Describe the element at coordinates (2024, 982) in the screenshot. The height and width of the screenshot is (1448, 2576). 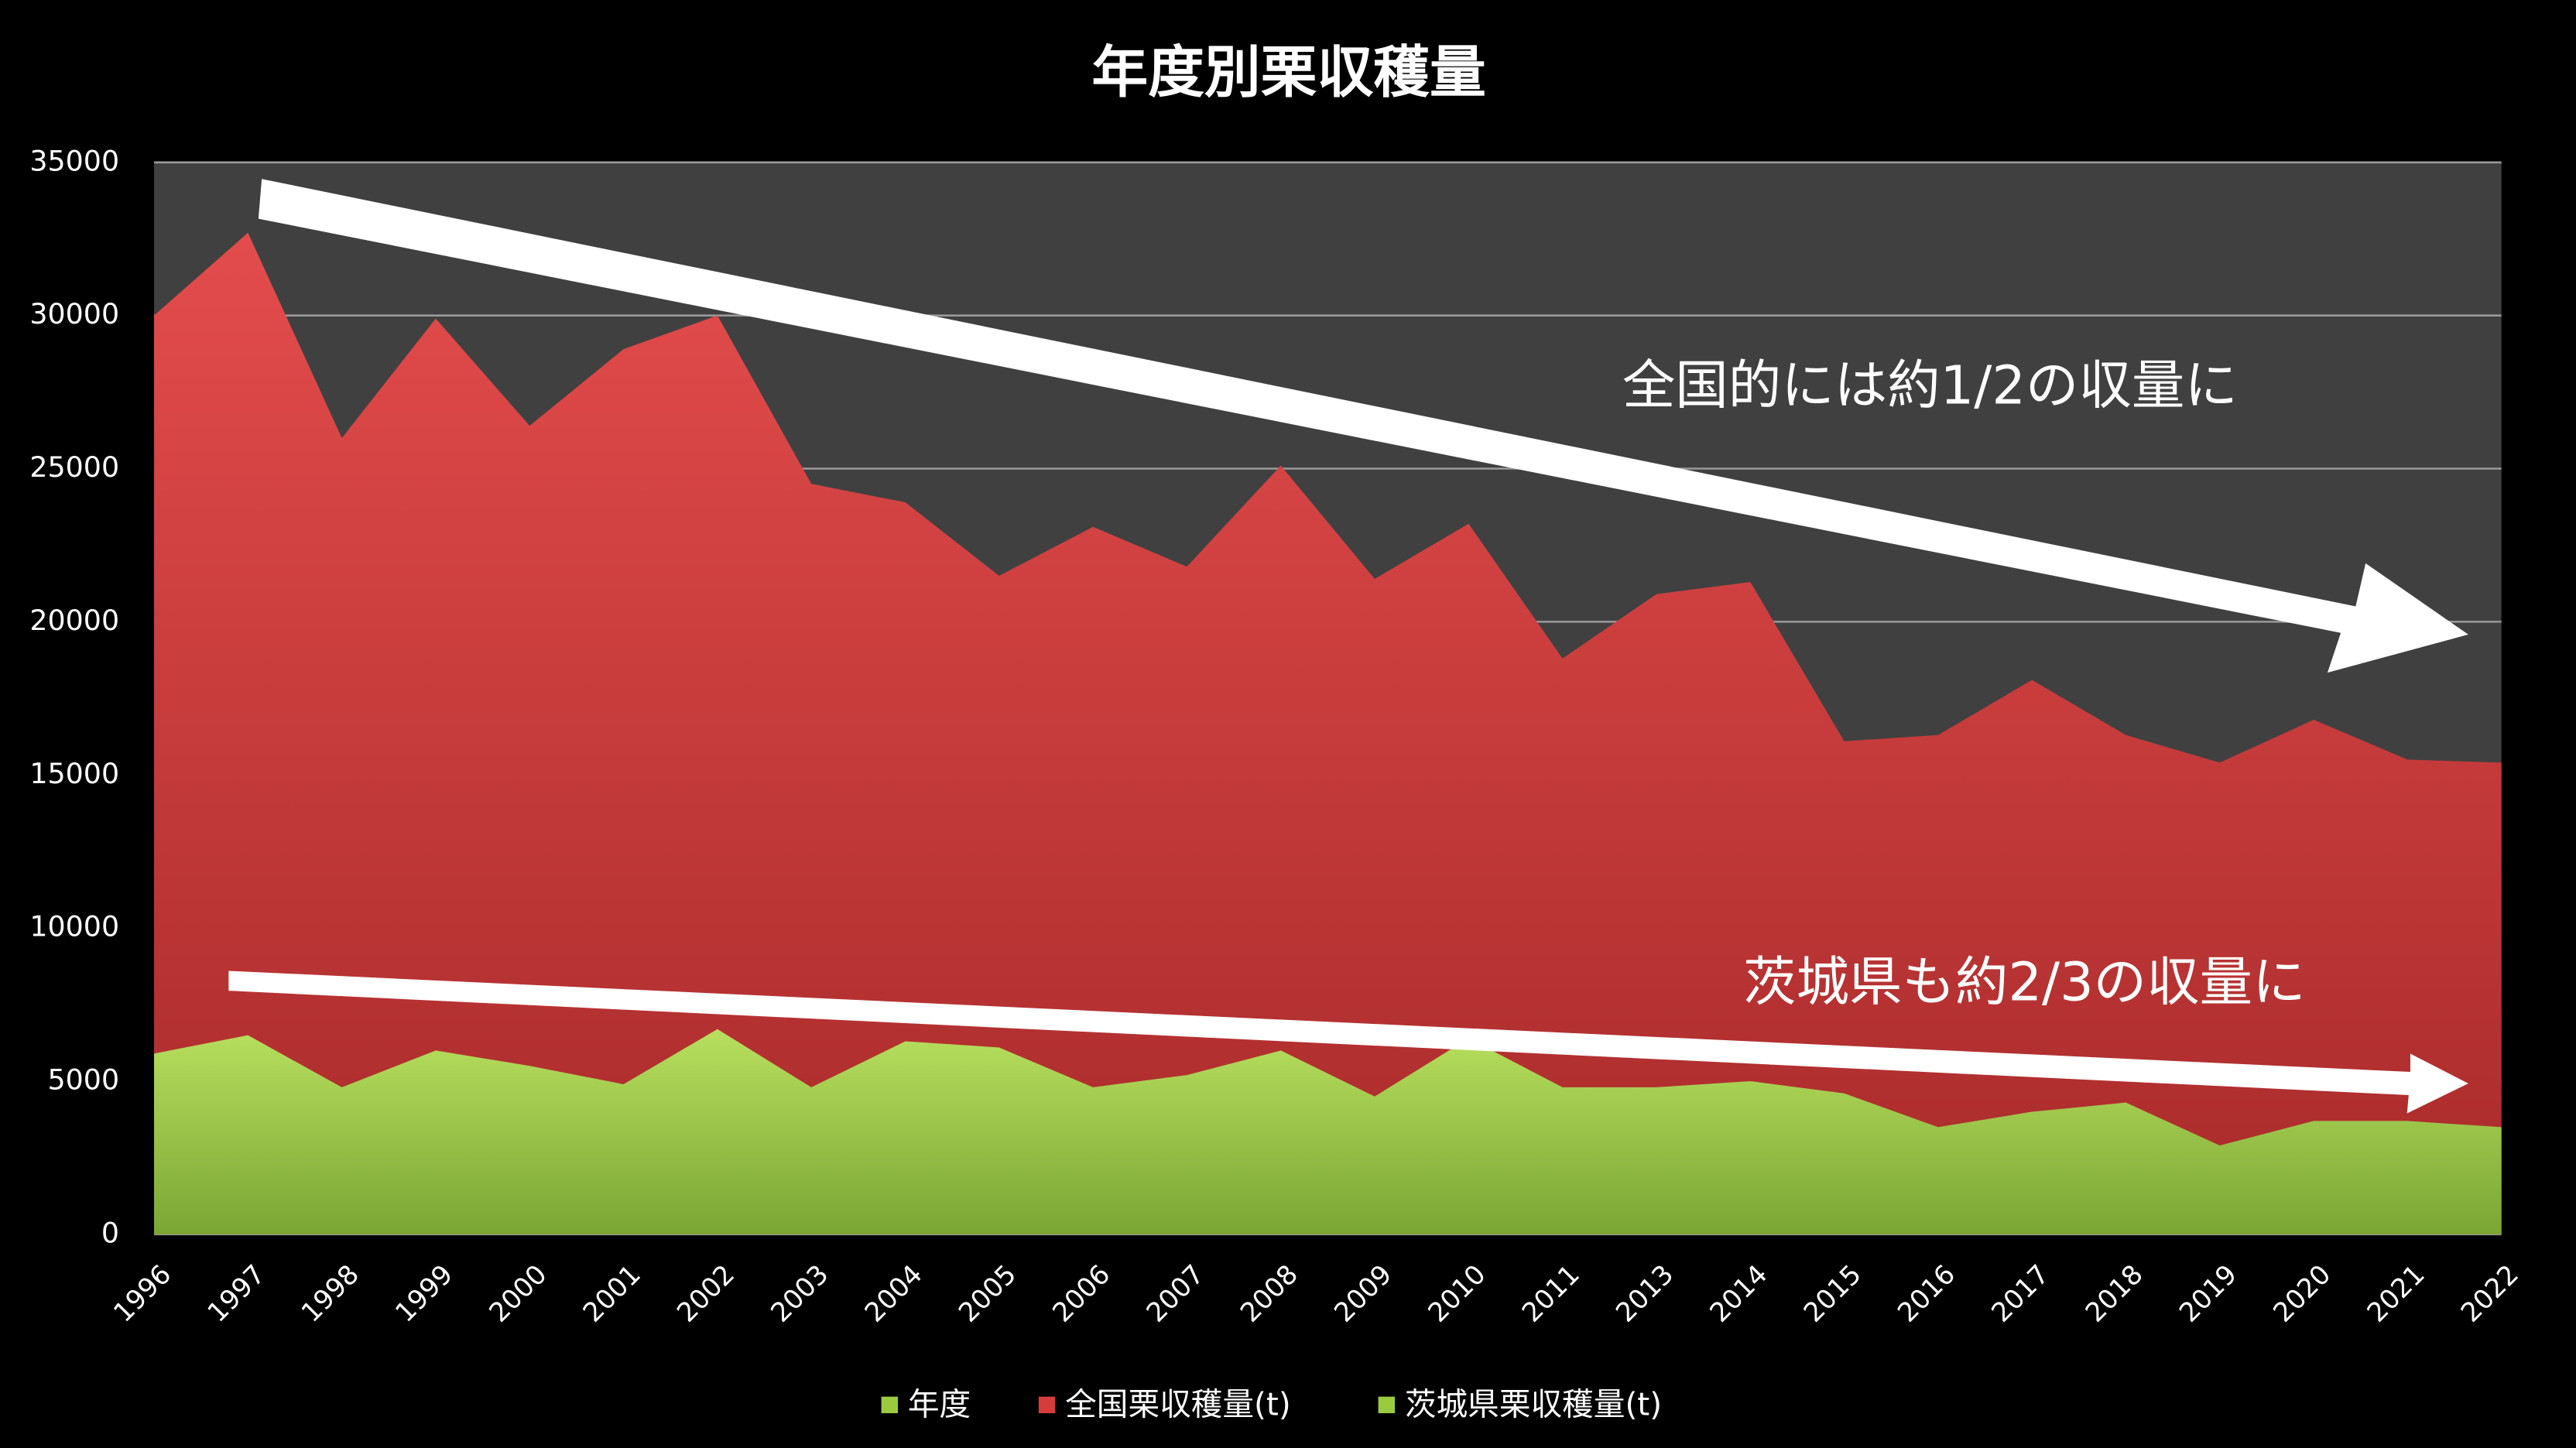
I see `annotation: 茨城県も約2/3の収量に` at that location.